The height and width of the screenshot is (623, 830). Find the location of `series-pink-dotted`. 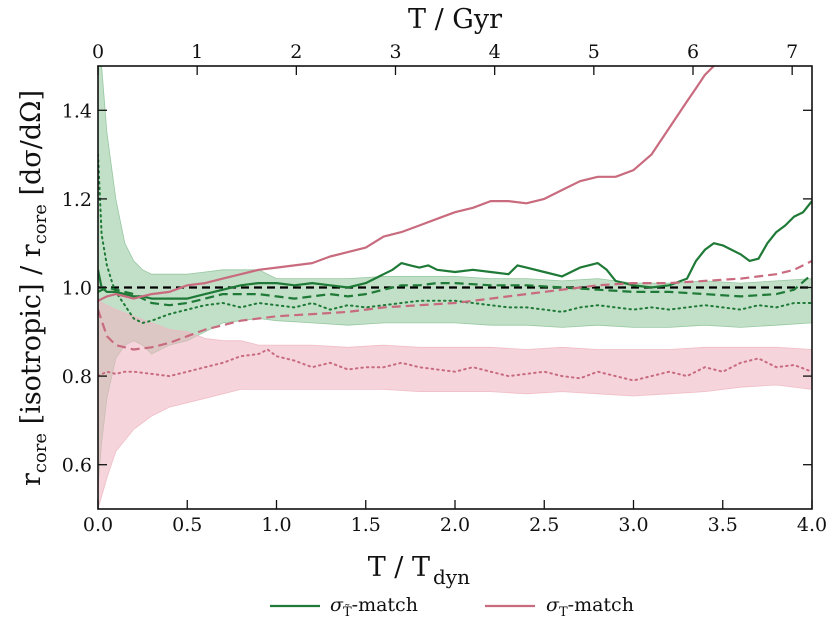

series-pink-dotted is located at coordinates (455, 365).